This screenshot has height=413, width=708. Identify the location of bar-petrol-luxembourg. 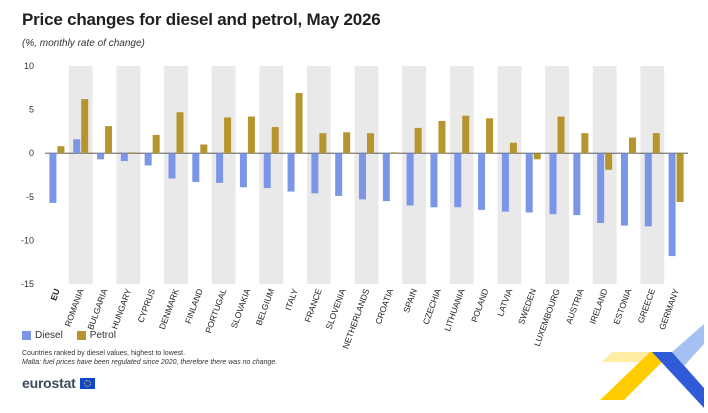
(561, 135).